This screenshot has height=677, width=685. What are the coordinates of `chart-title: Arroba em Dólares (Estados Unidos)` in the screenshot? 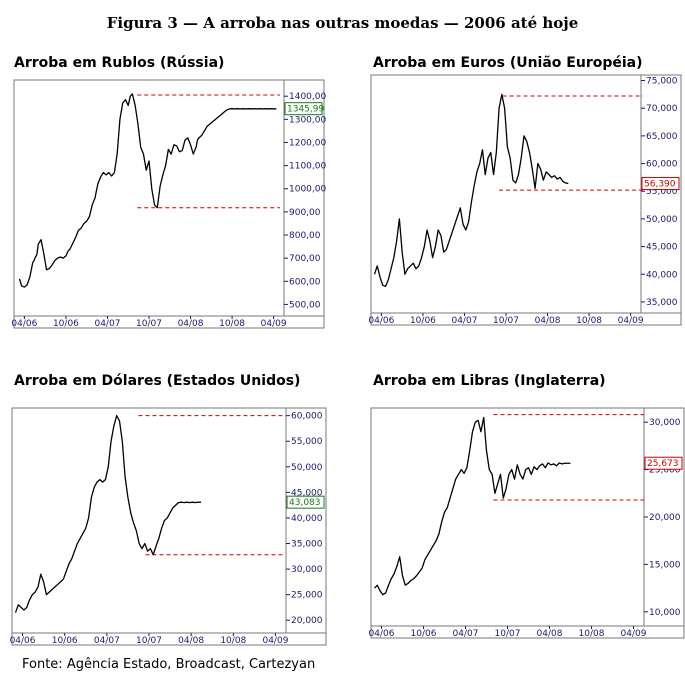 It's located at (157, 381).